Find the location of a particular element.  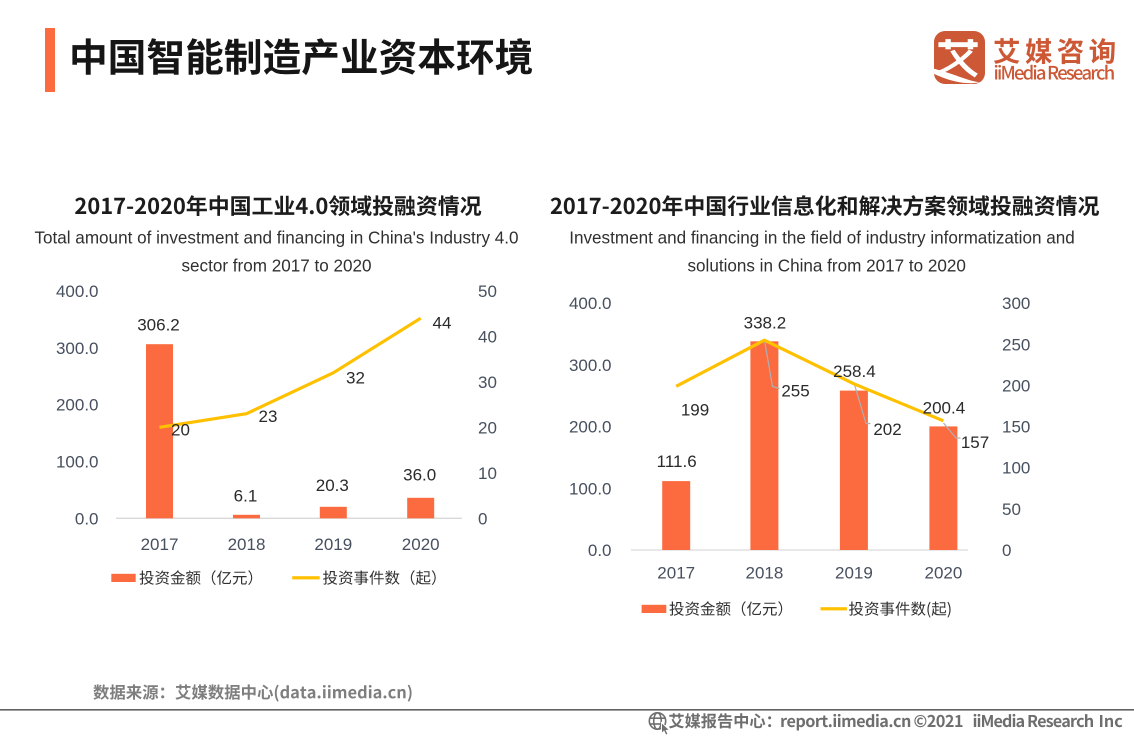

svg-text: 20.3 is located at coordinates (332, 485).